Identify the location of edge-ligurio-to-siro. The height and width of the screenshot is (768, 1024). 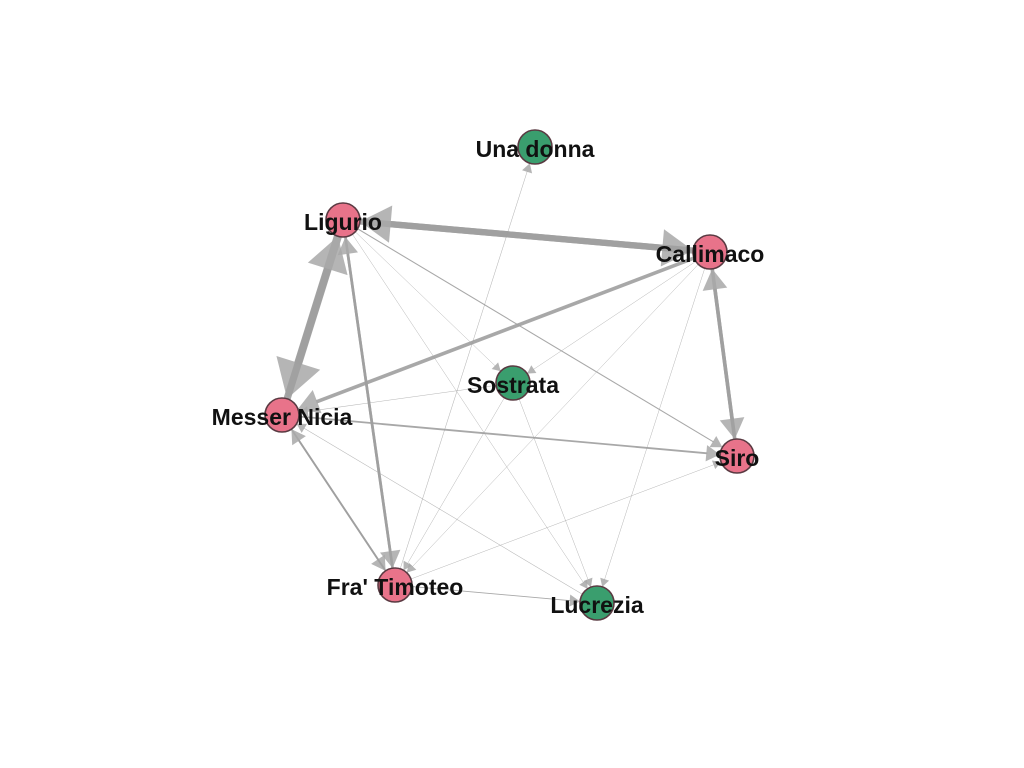
(533, 333).